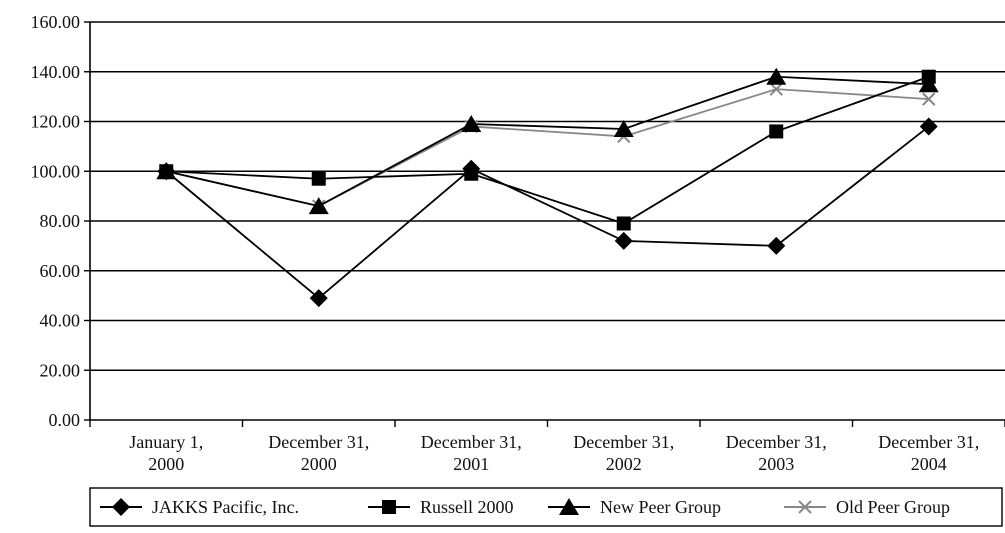  I want to click on legend-marker, so click(389, 507).